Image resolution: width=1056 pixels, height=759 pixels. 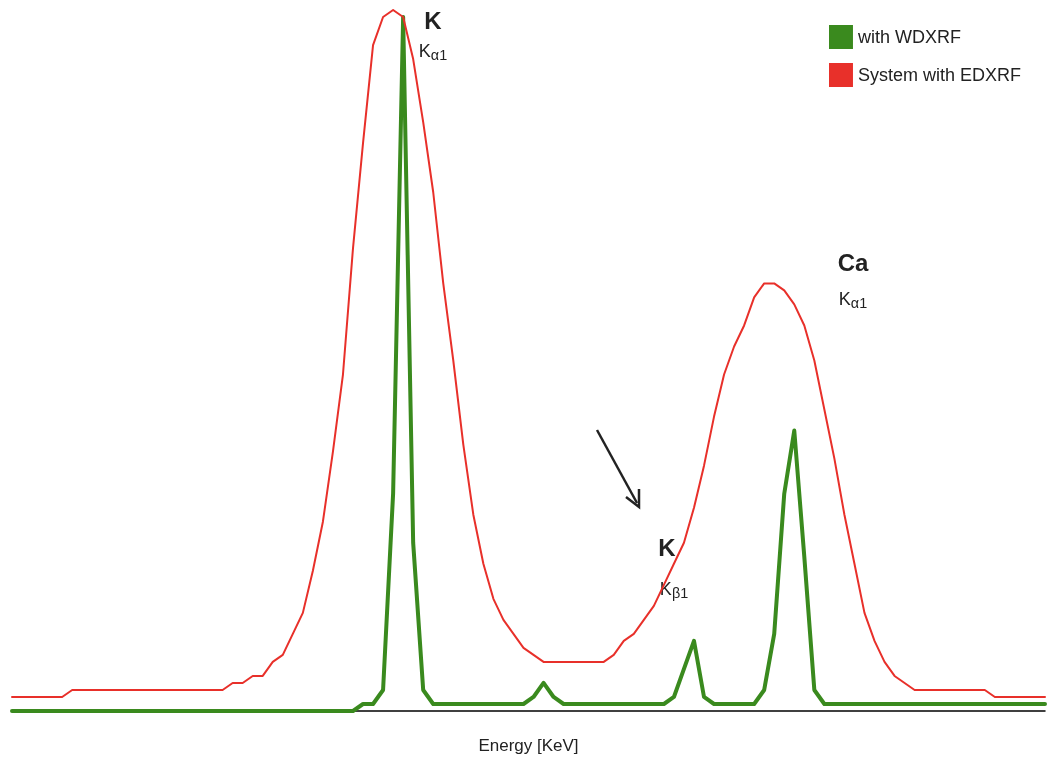 I want to click on legend-label: with WDXRF, so click(x=908, y=37).